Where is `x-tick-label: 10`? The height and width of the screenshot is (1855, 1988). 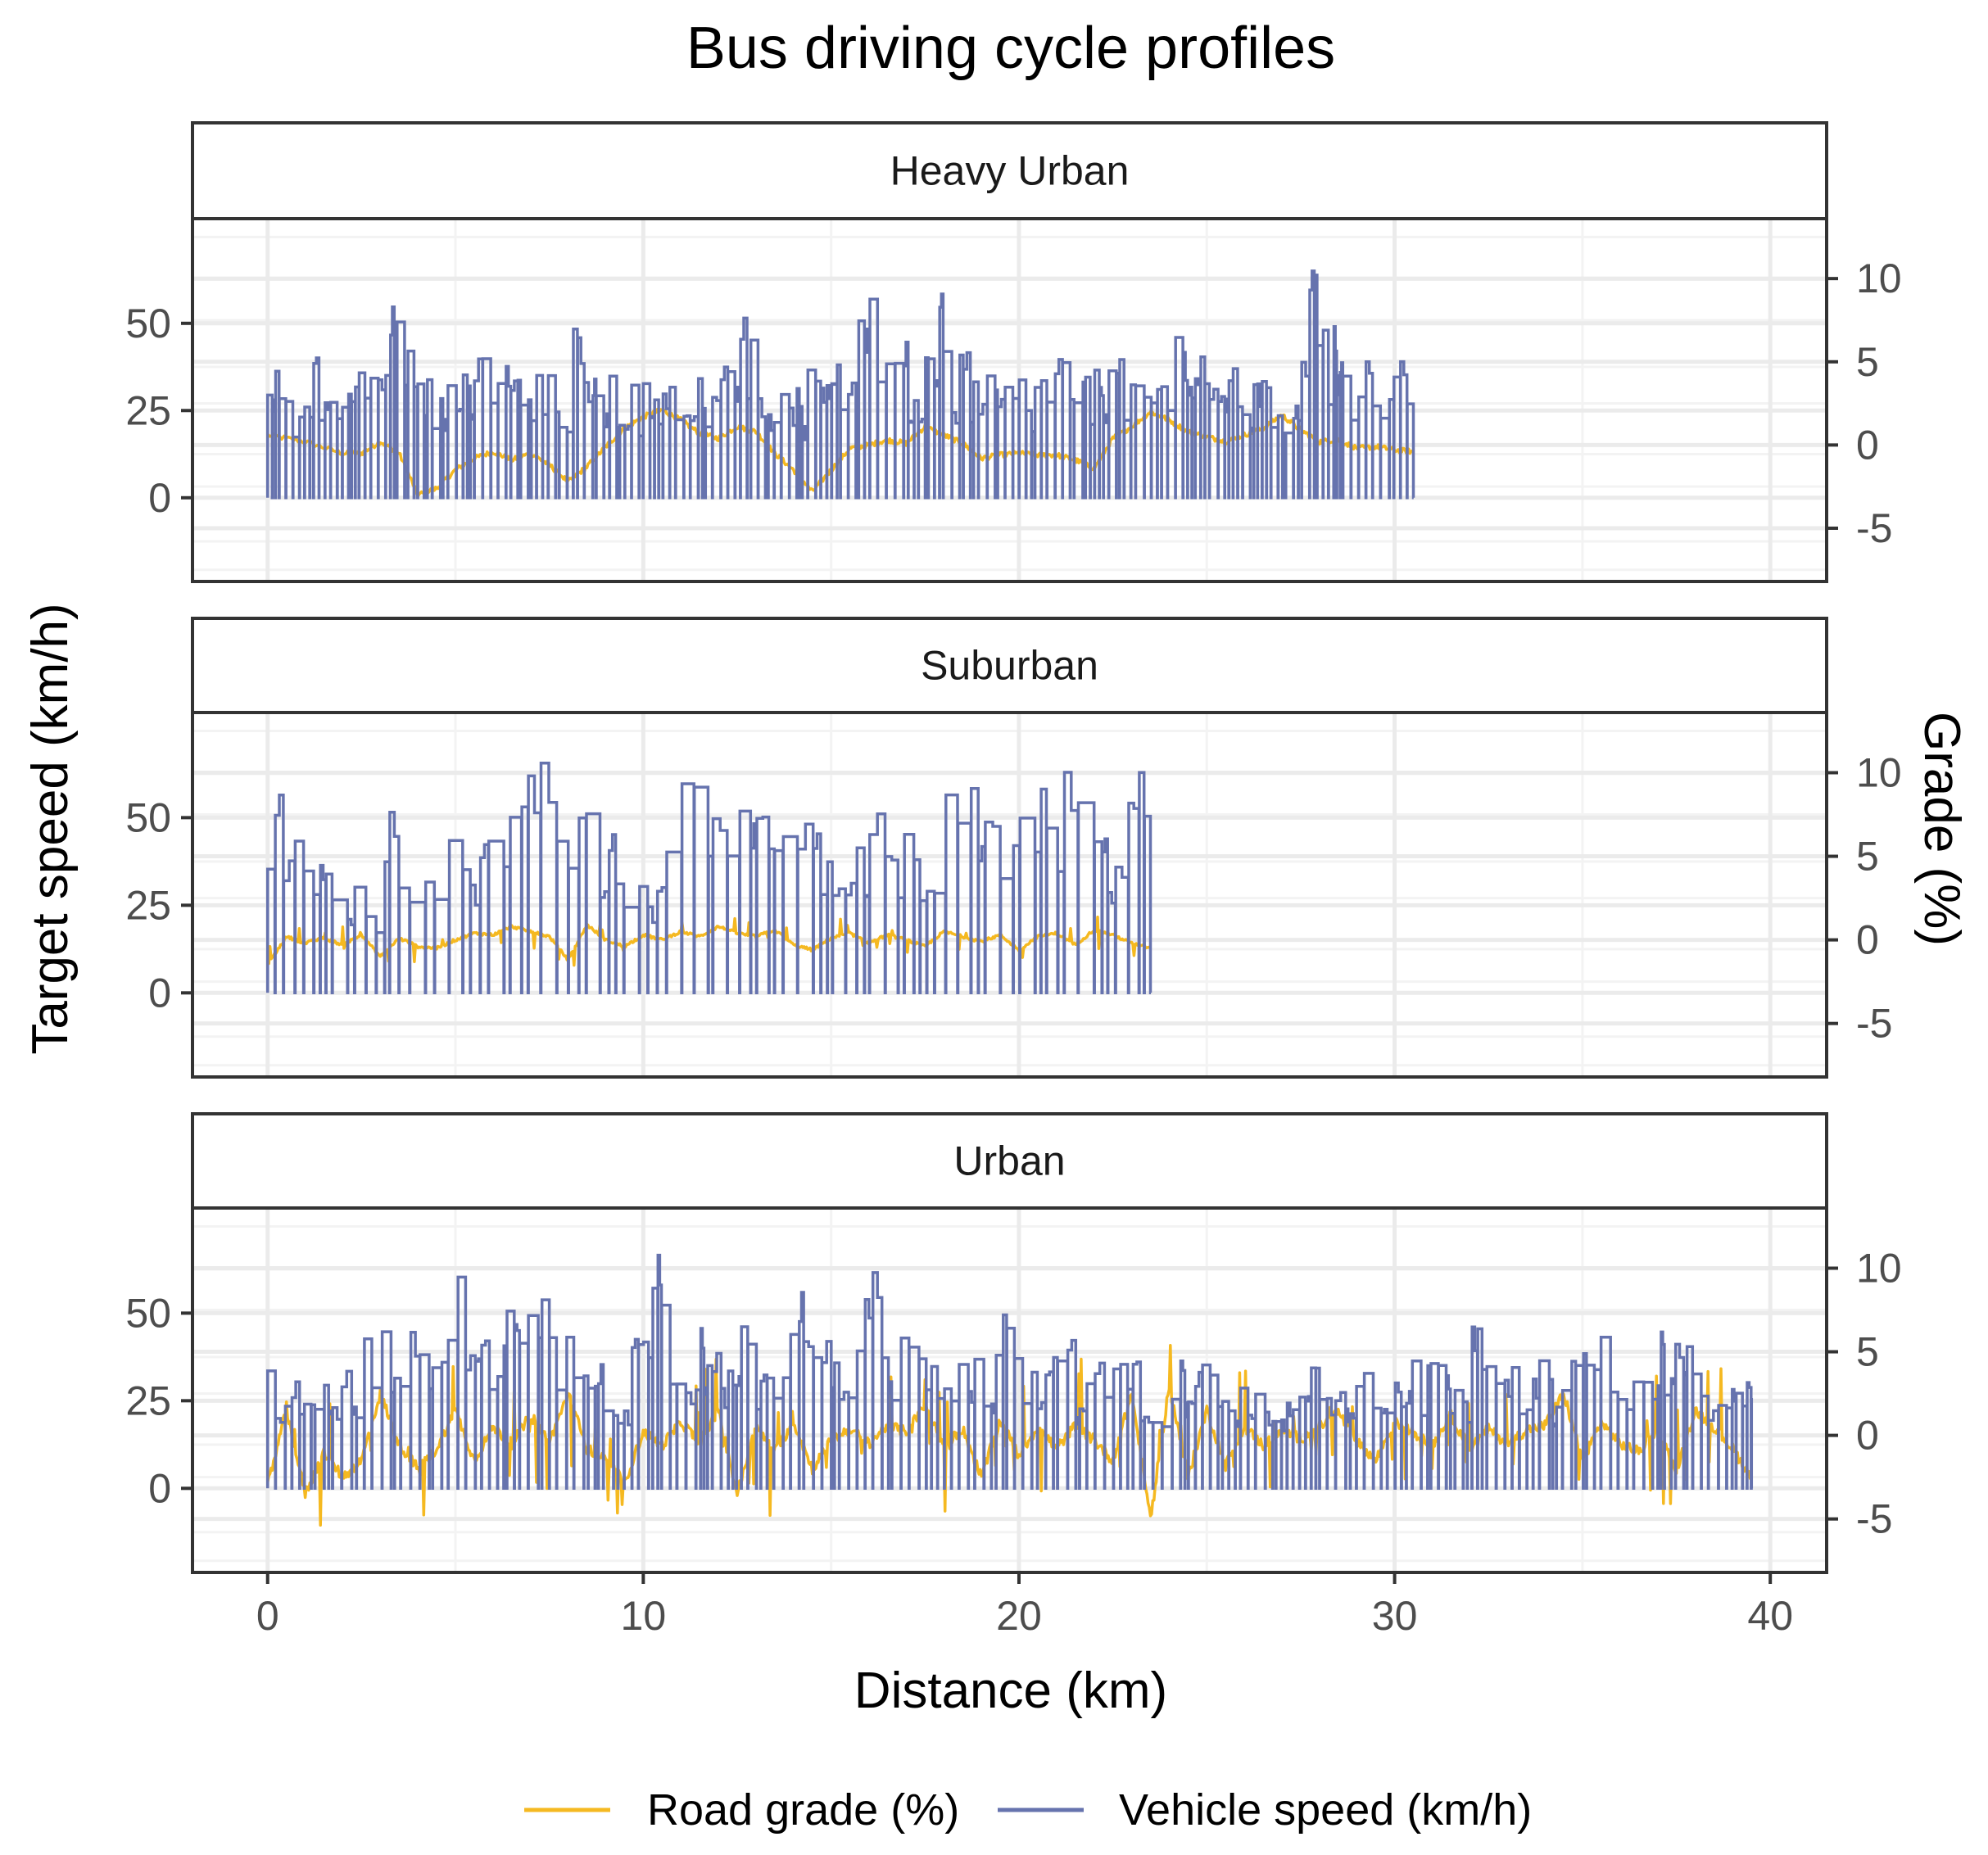
x-tick-label: 10 is located at coordinates (644, 1616).